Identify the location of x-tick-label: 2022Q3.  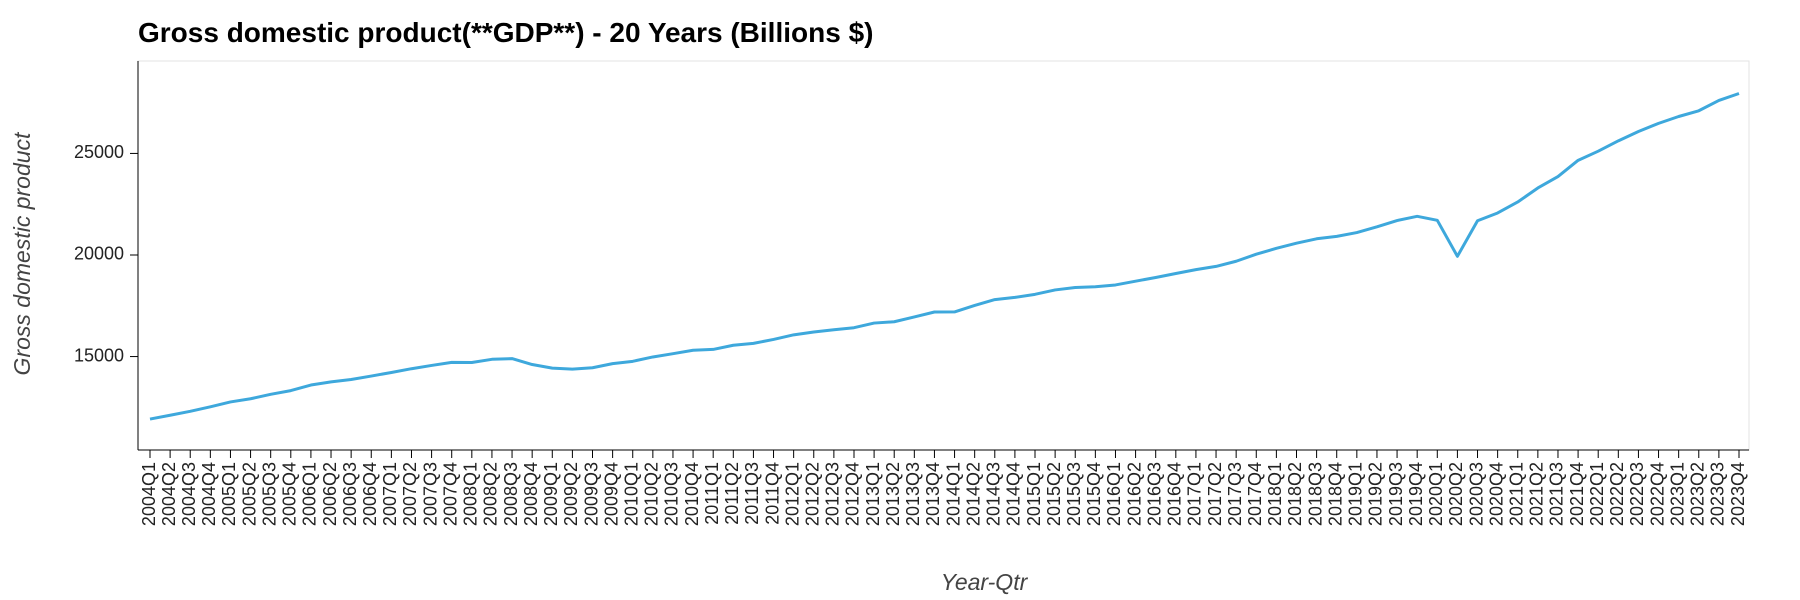
(1637, 494).